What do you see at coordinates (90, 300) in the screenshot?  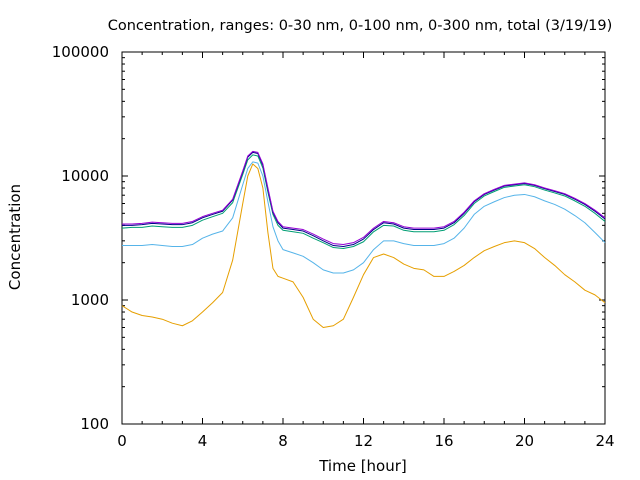 I see `y-tick-label: 1000` at bounding box center [90, 300].